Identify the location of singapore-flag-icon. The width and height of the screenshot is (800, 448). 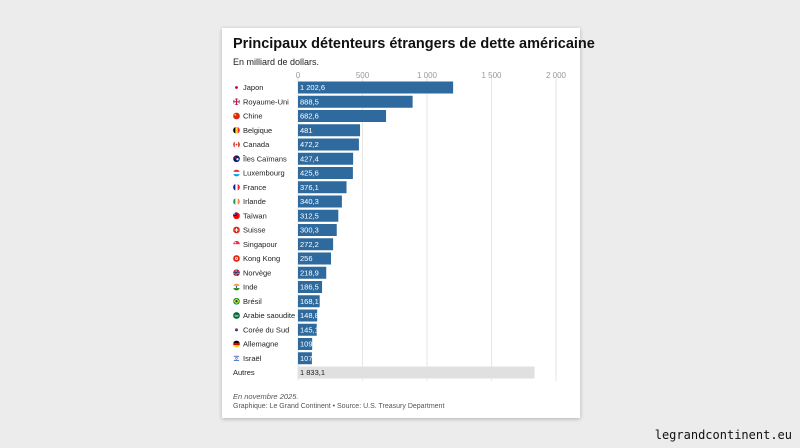
(236, 244).